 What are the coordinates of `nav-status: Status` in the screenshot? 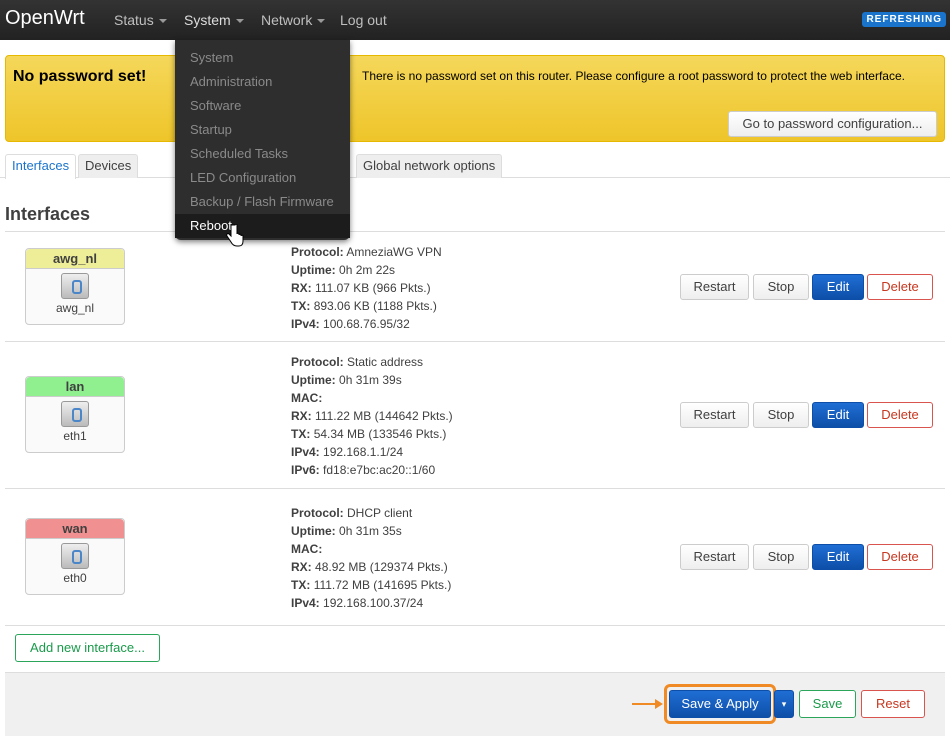 It's located at (140, 20).